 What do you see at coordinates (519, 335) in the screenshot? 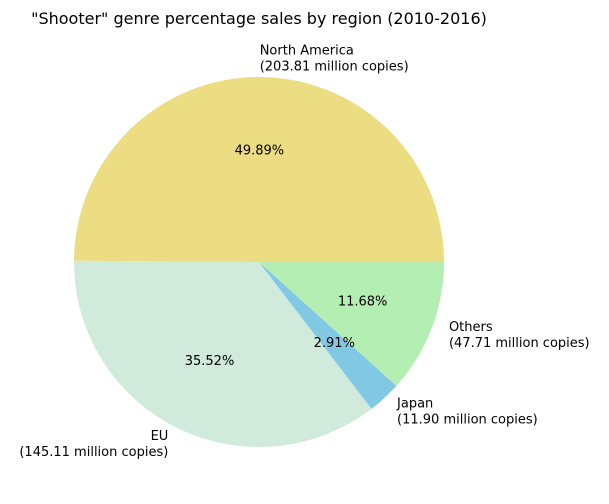
I see `label-others: Others (47.71 million copies)` at bounding box center [519, 335].